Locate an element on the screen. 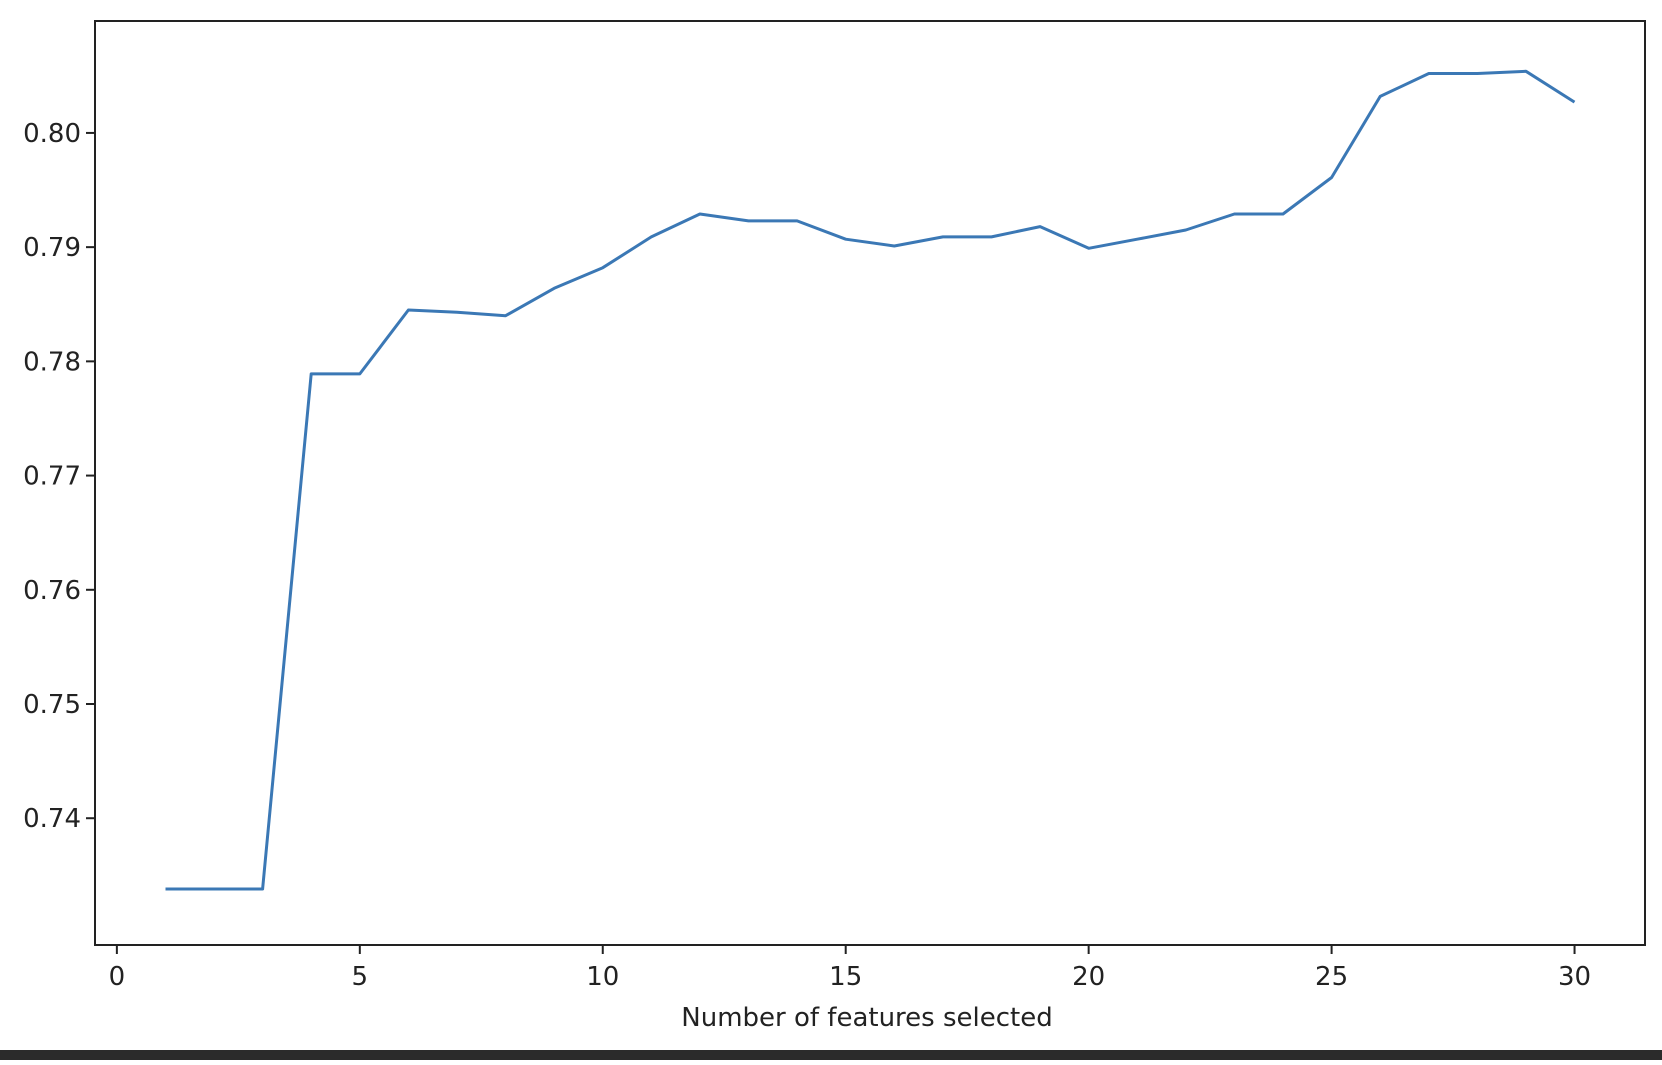  x-tick-label: 0 is located at coordinates (117, 977).